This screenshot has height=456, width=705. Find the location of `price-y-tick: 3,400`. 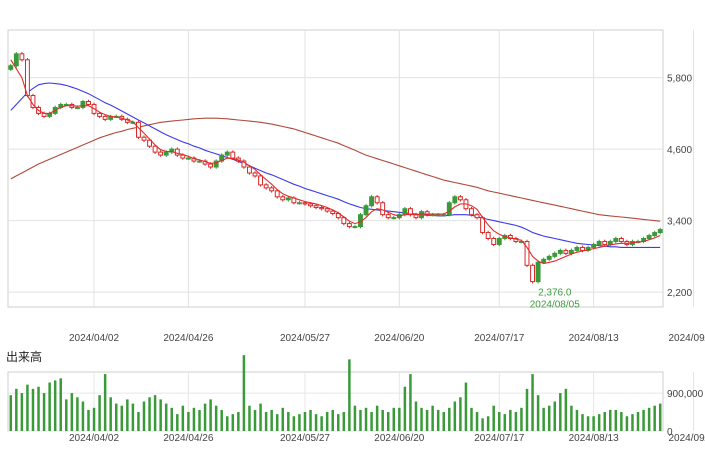

price-y-tick: 3,400 is located at coordinates (679, 222).